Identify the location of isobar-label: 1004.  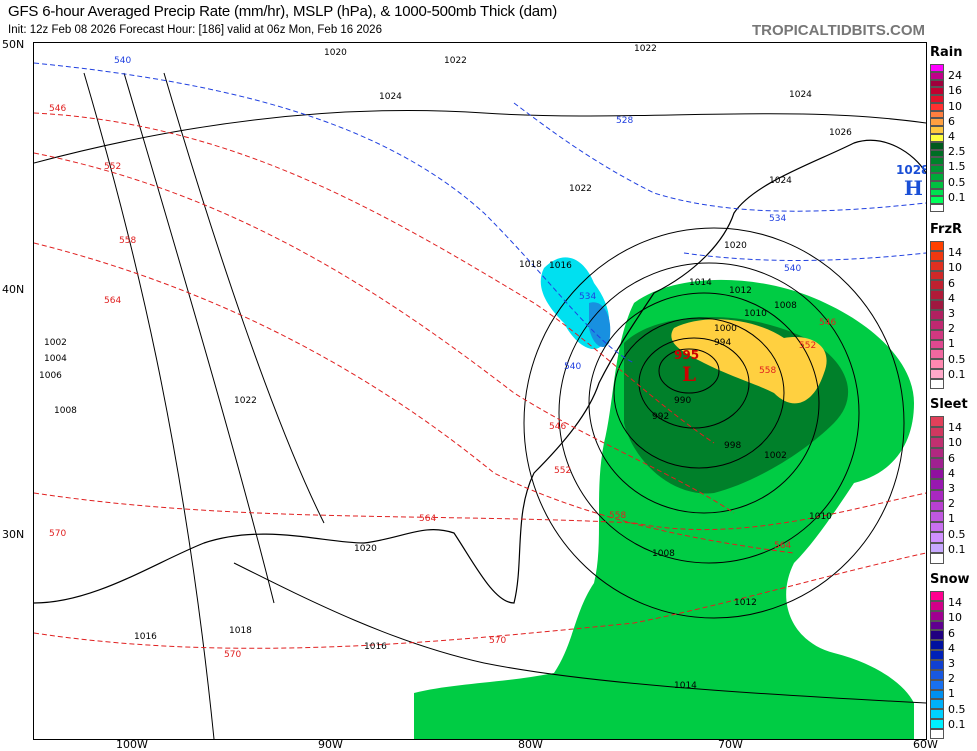
(55, 359).